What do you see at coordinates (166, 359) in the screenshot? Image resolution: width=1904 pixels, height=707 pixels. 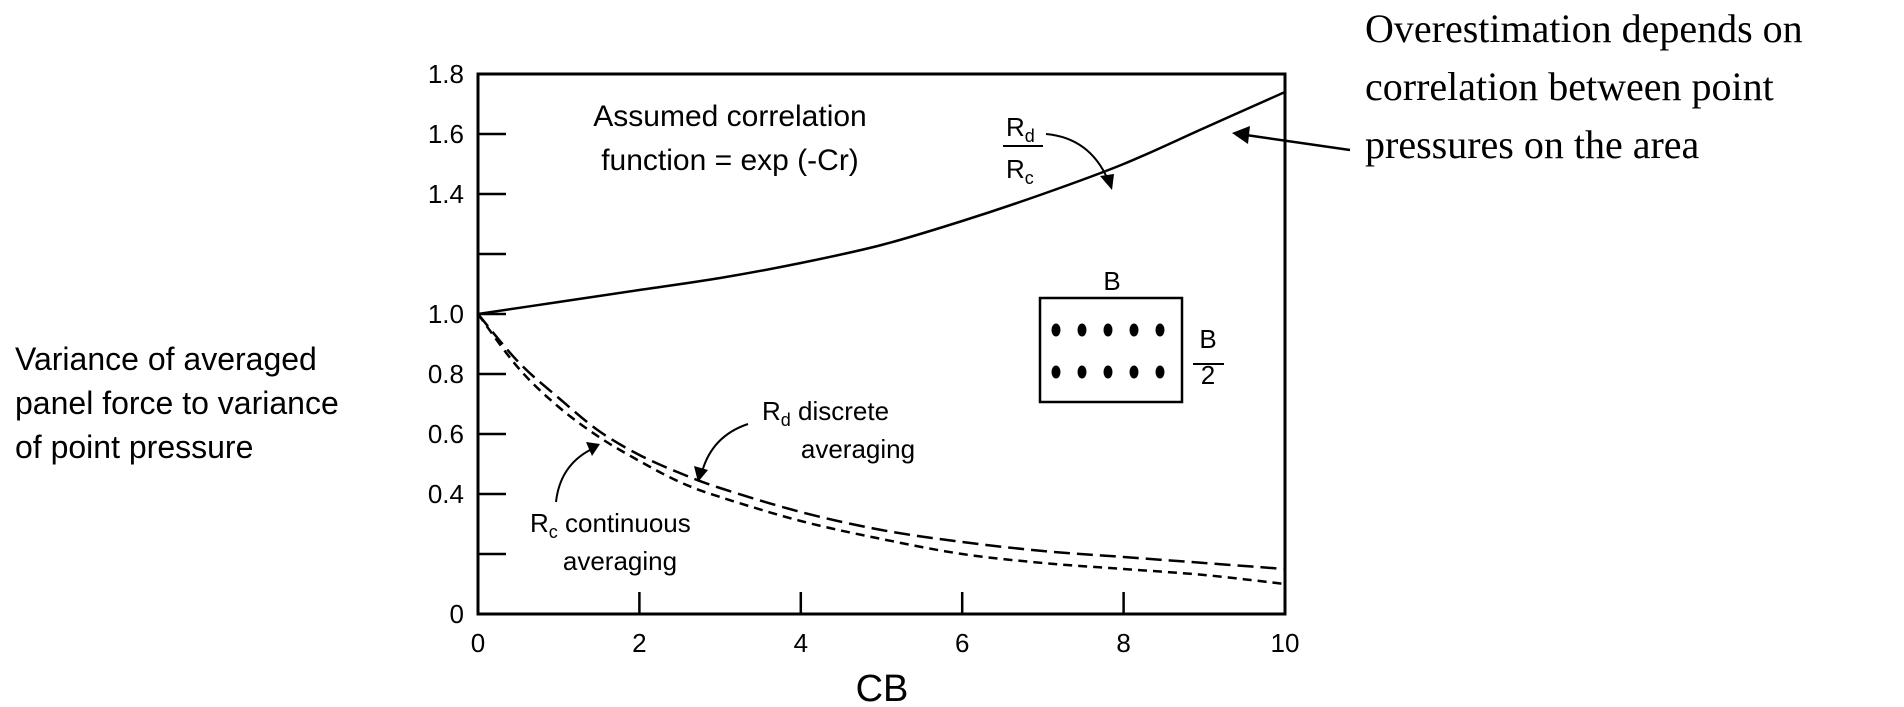 I see `y-axis-label-line-1: Variance of averaged` at bounding box center [166, 359].